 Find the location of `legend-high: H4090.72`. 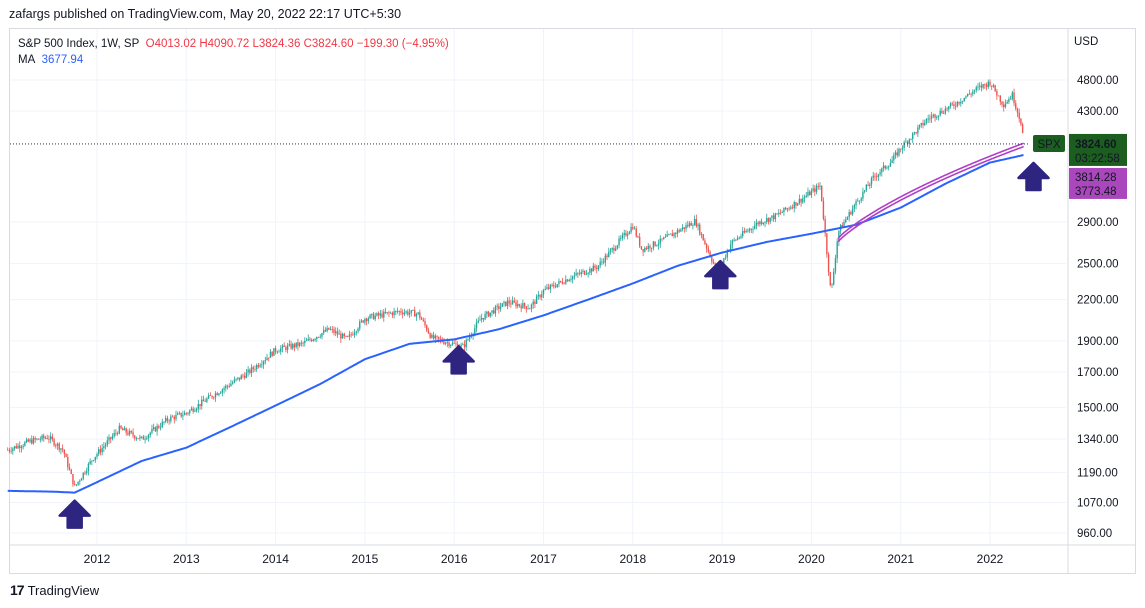

legend-high: H4090.72 is located at coordinates (224, 44).